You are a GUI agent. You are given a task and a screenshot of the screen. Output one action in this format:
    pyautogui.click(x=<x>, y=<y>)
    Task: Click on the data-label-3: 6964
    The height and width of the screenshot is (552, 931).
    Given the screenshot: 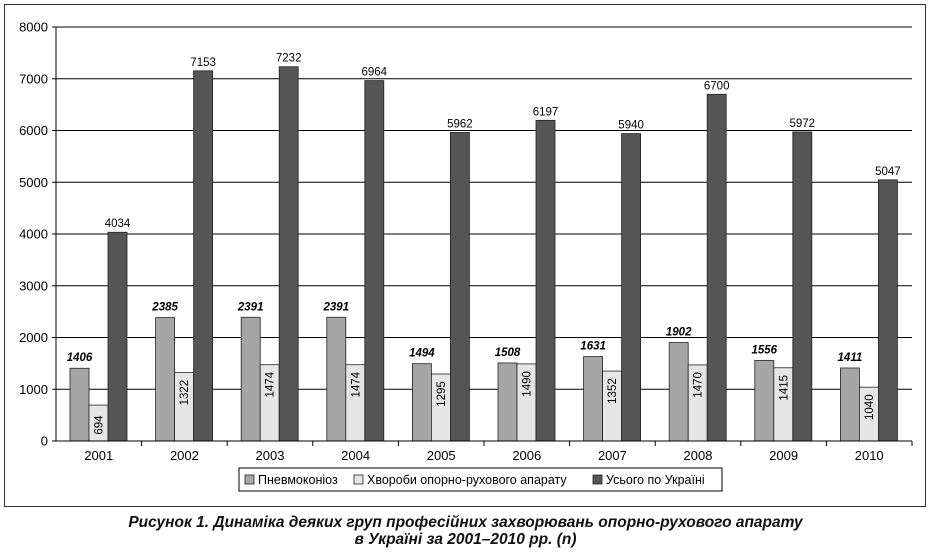 What is the action you would take?
    pyautogui.click(x=375, y=73)
    